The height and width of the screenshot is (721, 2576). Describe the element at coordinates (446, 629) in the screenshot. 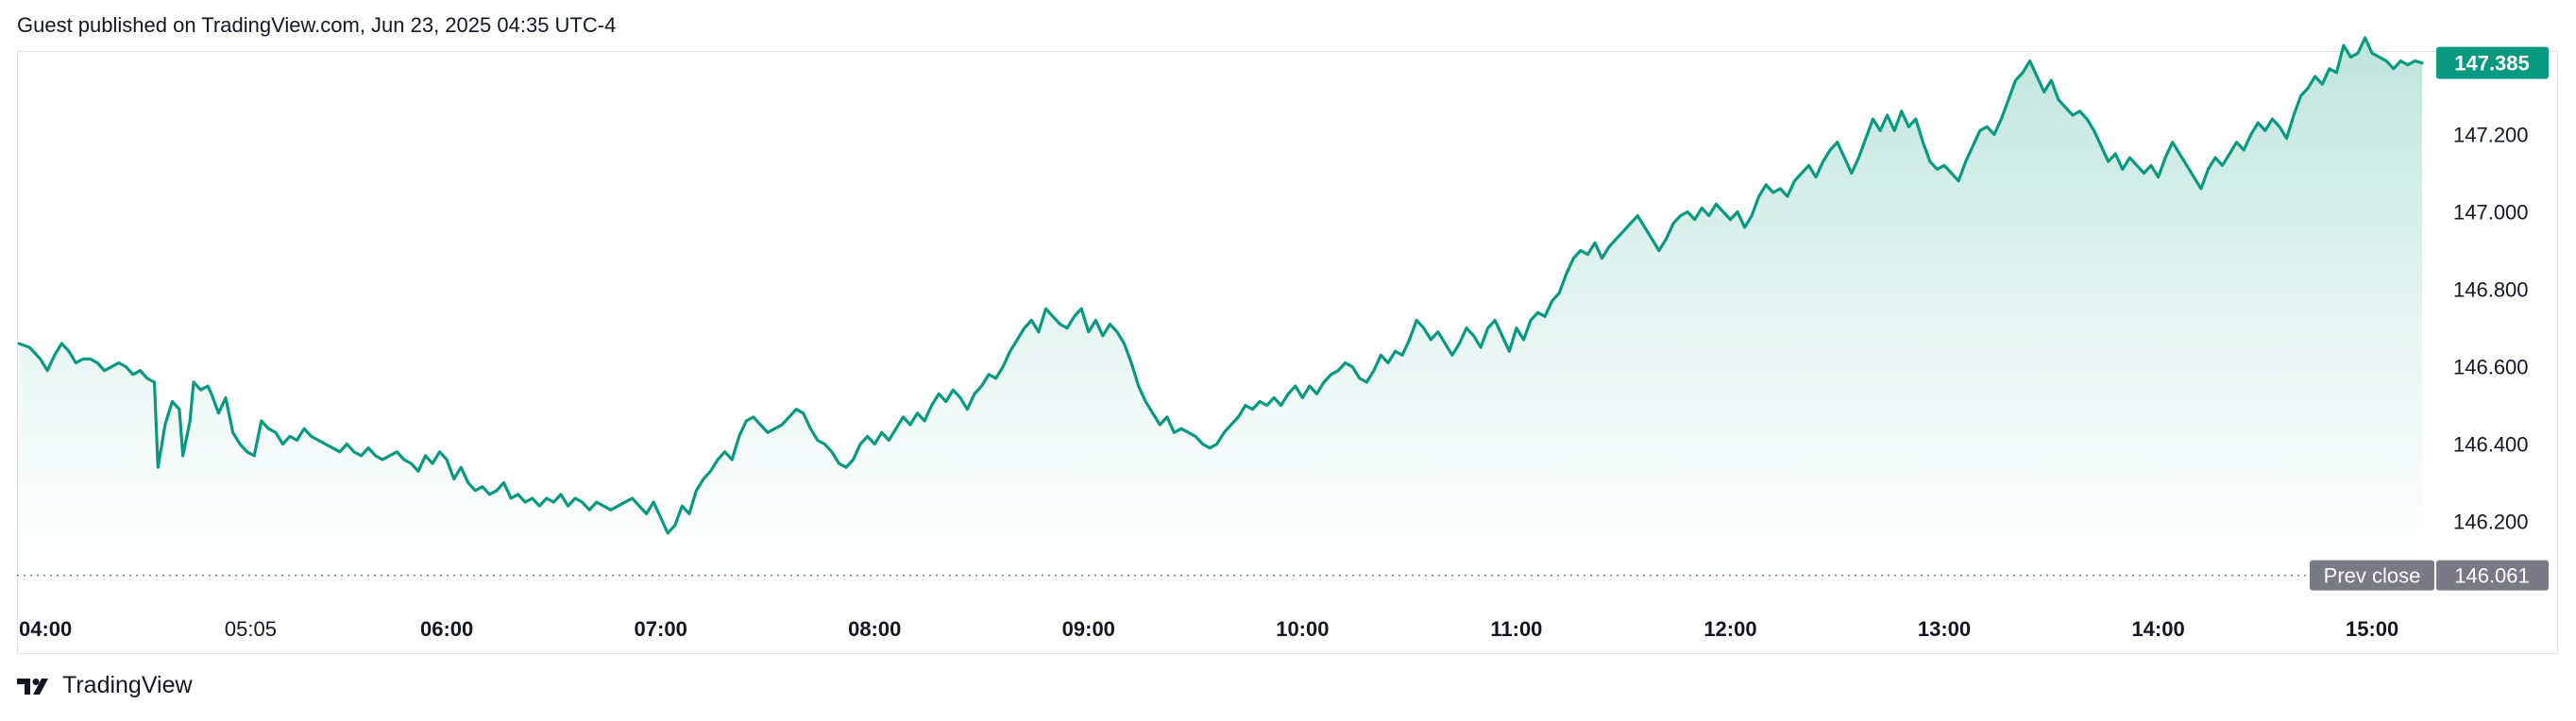

I see `x-tick-label: 06:00` at that location.